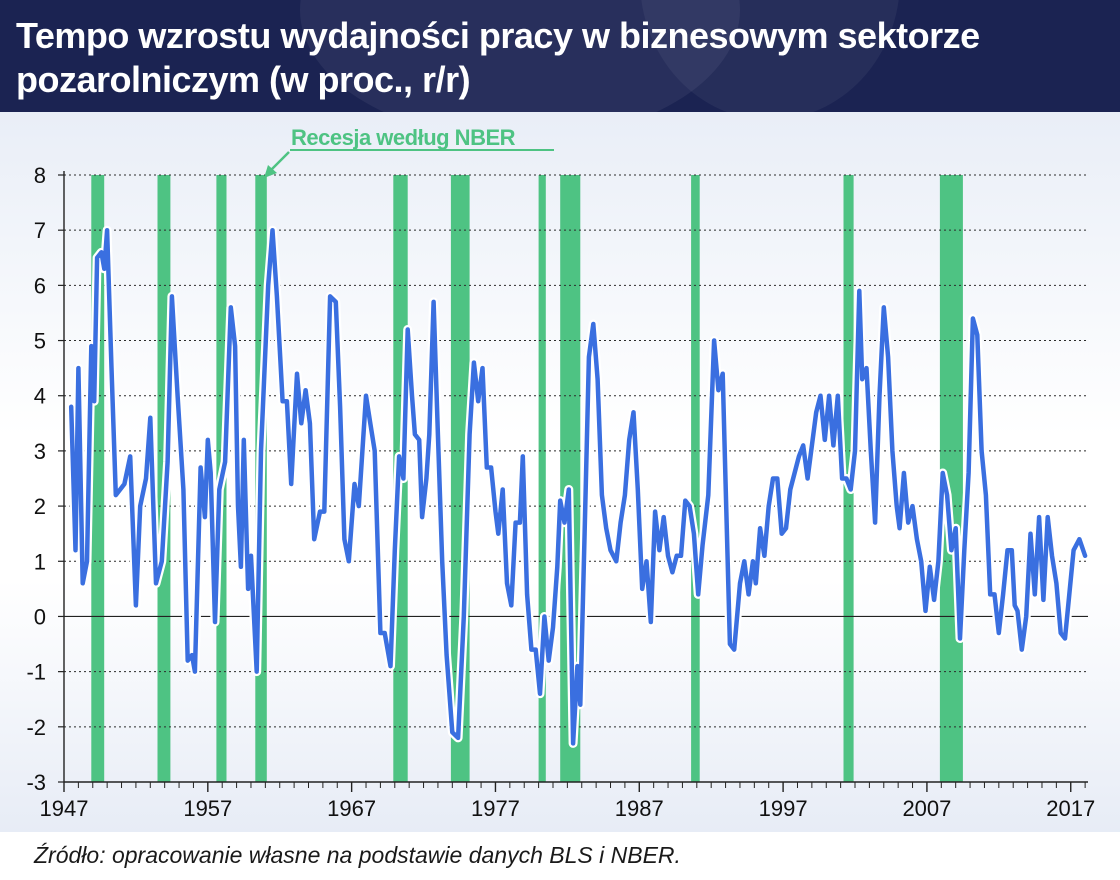 The height and width of the screenshot is (880, 1120). What do you see at coordinates (40, 506) in the screenshot?
I see `y-tick-label: 2` at bounding box center [40, 506].